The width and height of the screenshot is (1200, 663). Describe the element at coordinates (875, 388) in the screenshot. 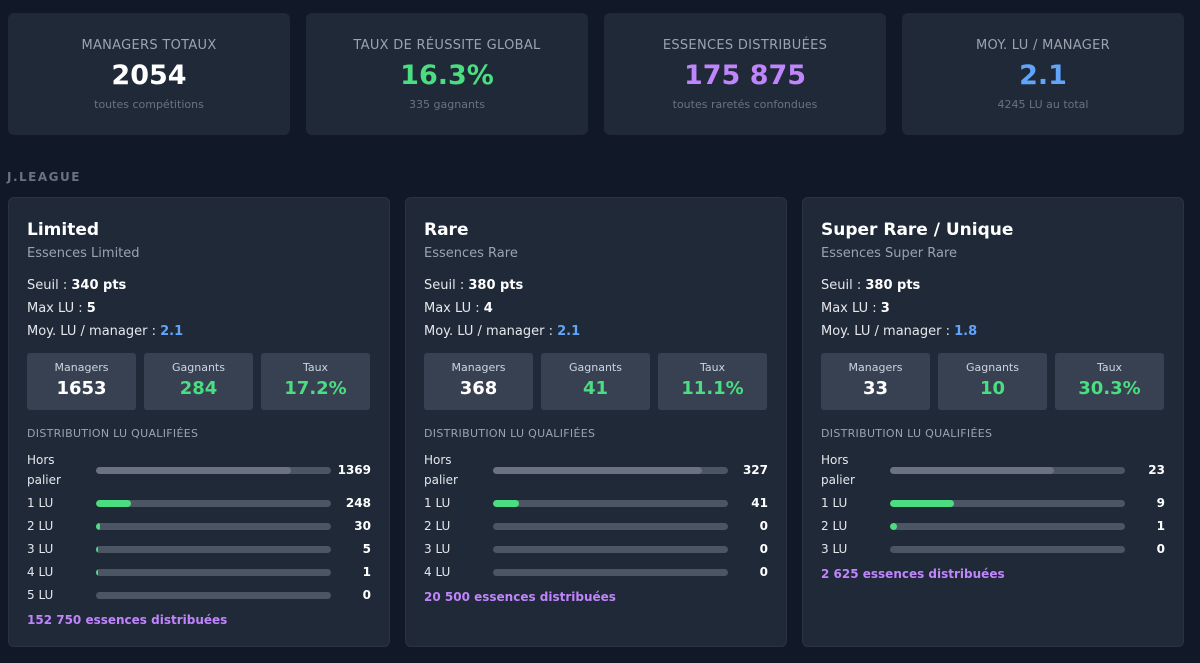

I see `managers-value: 33` at that location.